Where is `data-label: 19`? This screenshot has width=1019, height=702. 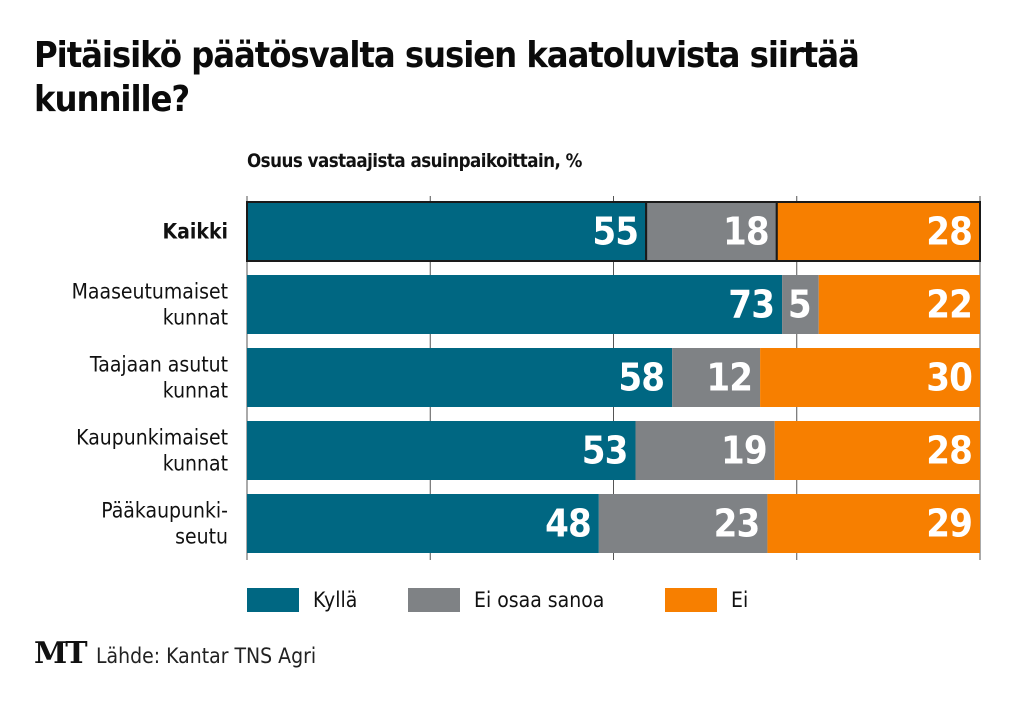 data-label: 19 is located at coordinates (744, 450).